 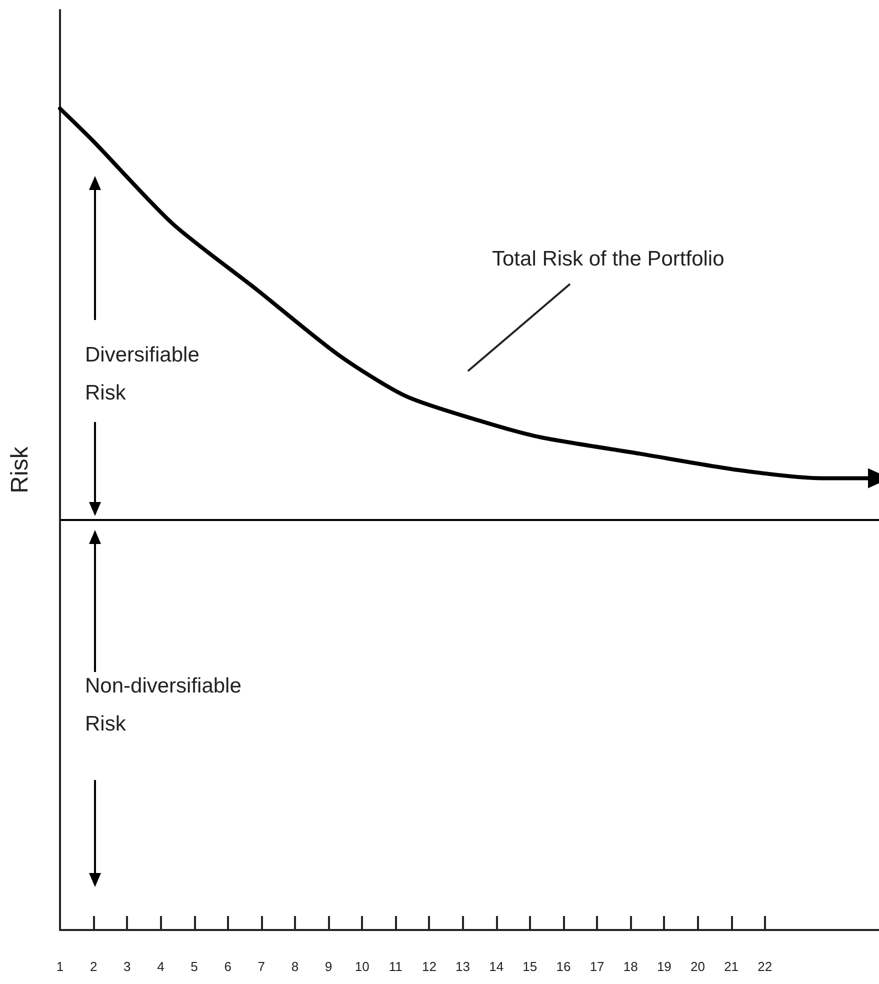 I want to click on y-axis-title: Risk, so click(x=20, y=470).